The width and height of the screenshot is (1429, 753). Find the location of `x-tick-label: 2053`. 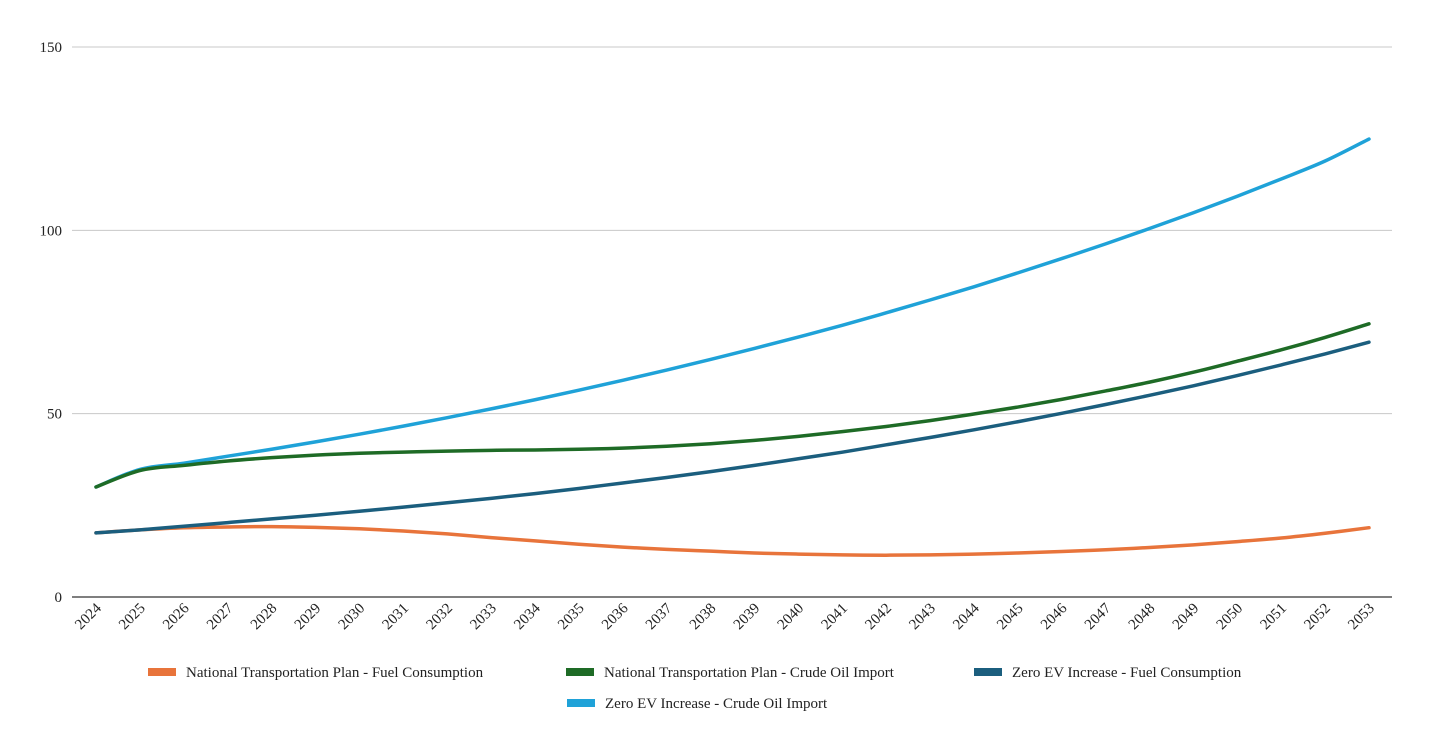

x-tick-label: 2053 is located at coordinates (1361, 617).